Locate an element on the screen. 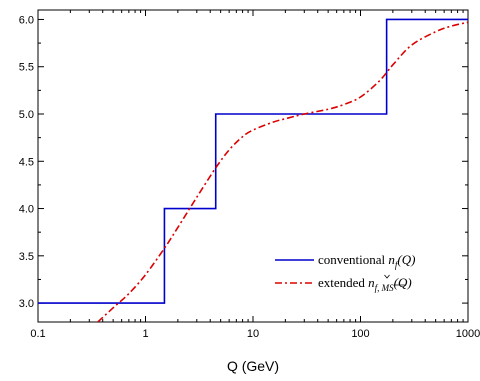 The height and width of the screenshot is (381, 480). legend-entry-conventional: conventional nf(Q) is located at coordinates (366, 261).